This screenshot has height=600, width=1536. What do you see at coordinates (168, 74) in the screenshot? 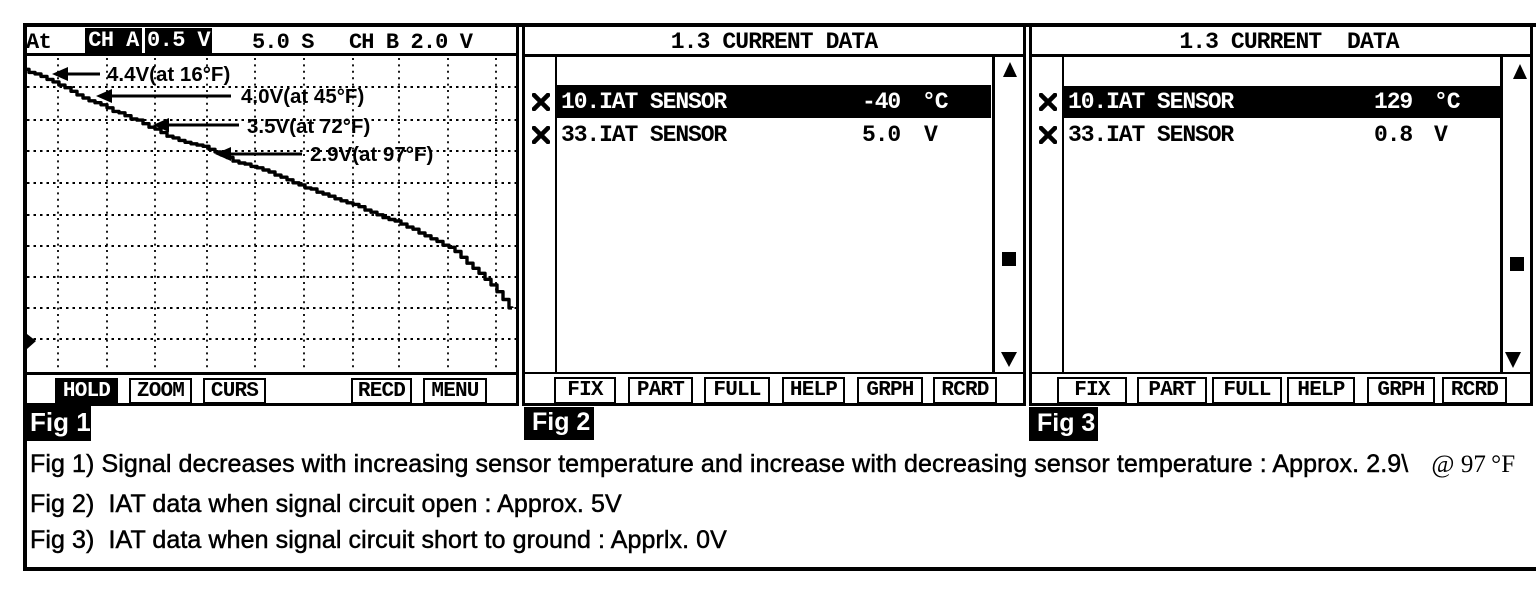
I see `svg-text: 4.4V(at 16°F)` at bounding box center [168, 74].